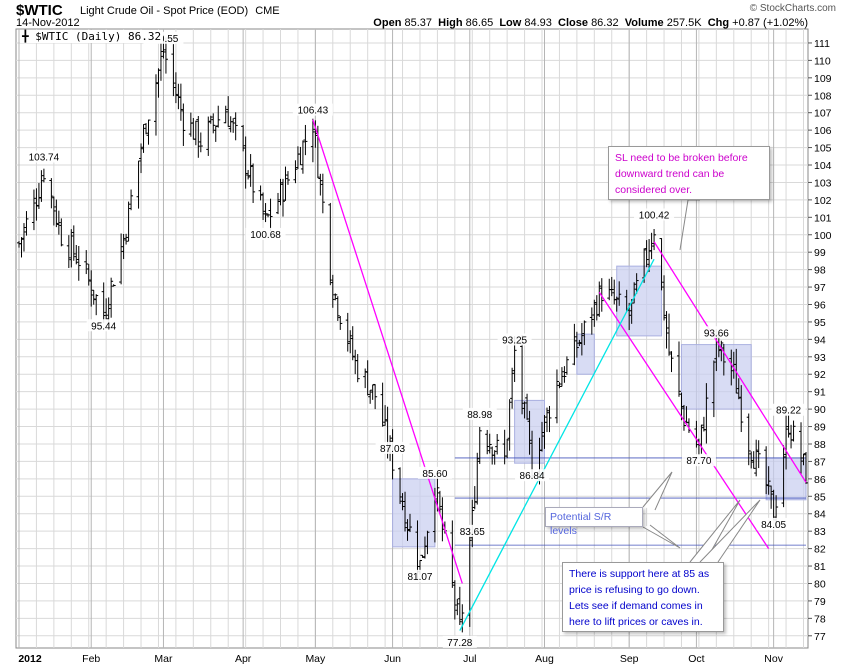 This screenshot has height=668, width=850. Describe the element at coordinates (630, 501) in the screenshot. I see `sr-level-lines` at that location.